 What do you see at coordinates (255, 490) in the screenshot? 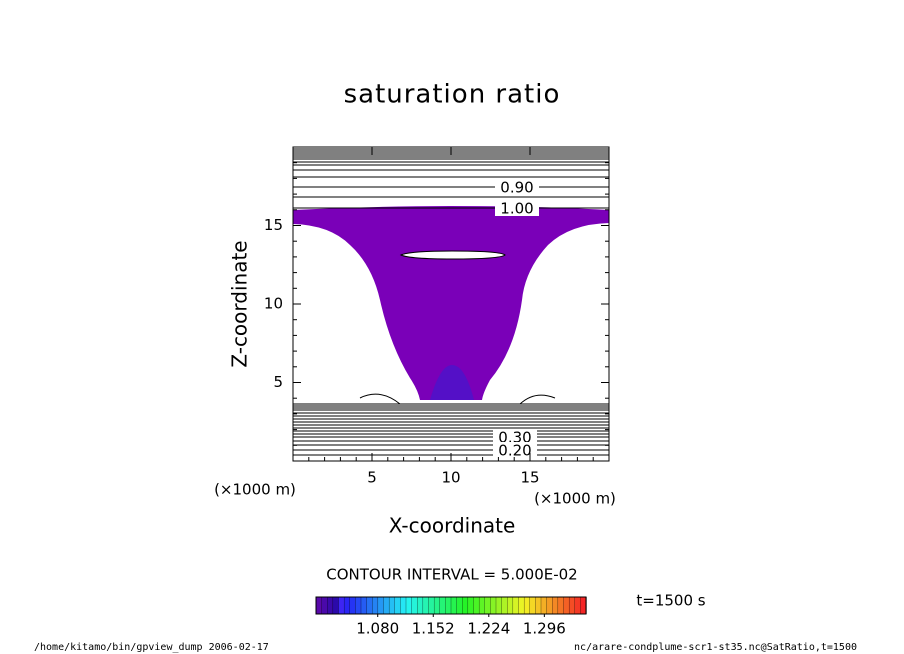
I see `y-unit: (×1000 m)` at bounding box center [255, 490].